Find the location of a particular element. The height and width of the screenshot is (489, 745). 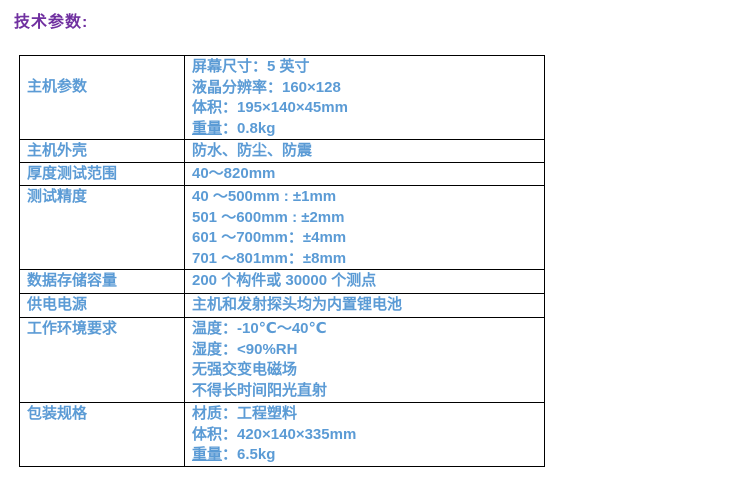

spec-label-cell: 厚度测试范围 is located at coordinates (102, 174).